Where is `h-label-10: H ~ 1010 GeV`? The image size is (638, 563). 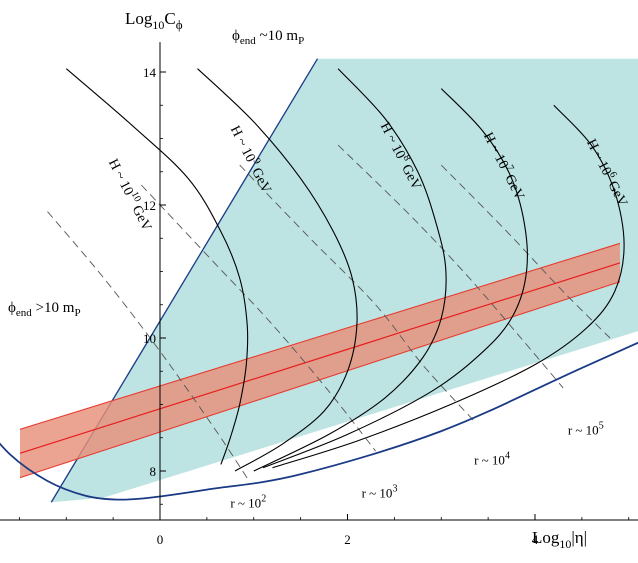
h-label-10: H ~ 1010 GeV is located at coordinates (131, 194).